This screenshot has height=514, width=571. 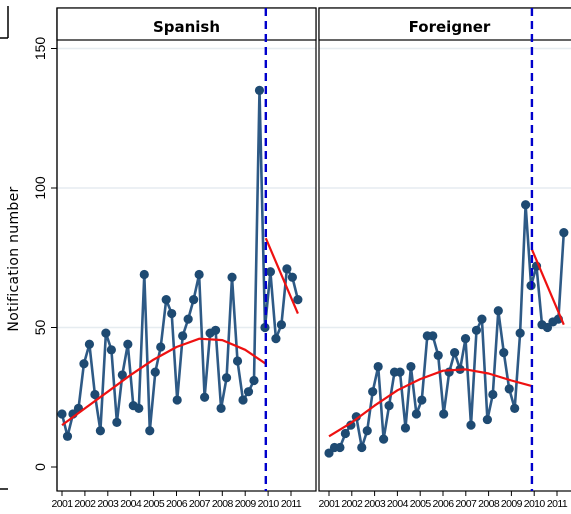 What do you see at coordinates (4, 248) in the screenshot?
I see `figure-frame` at bounding box center [4, 248].